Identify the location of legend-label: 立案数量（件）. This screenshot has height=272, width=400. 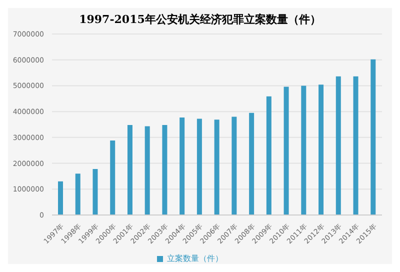
(195, 258).